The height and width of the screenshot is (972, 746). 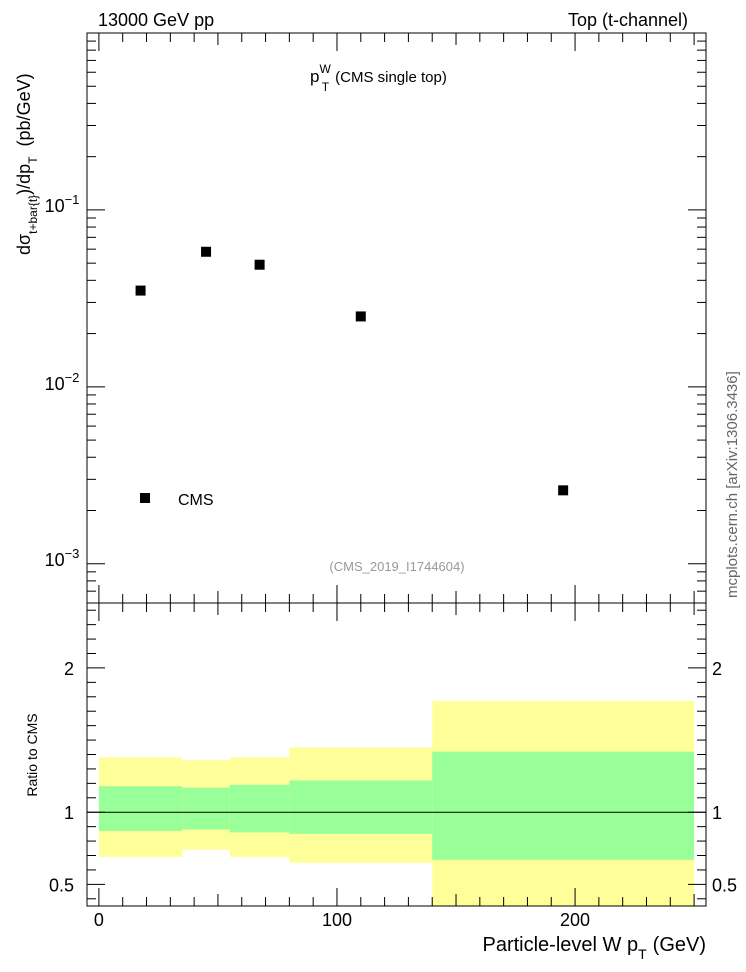 What do you see at coordinates (196, 500) in the screenshot?
I see `legend-label: CMS` at bounding box center [196, 500].